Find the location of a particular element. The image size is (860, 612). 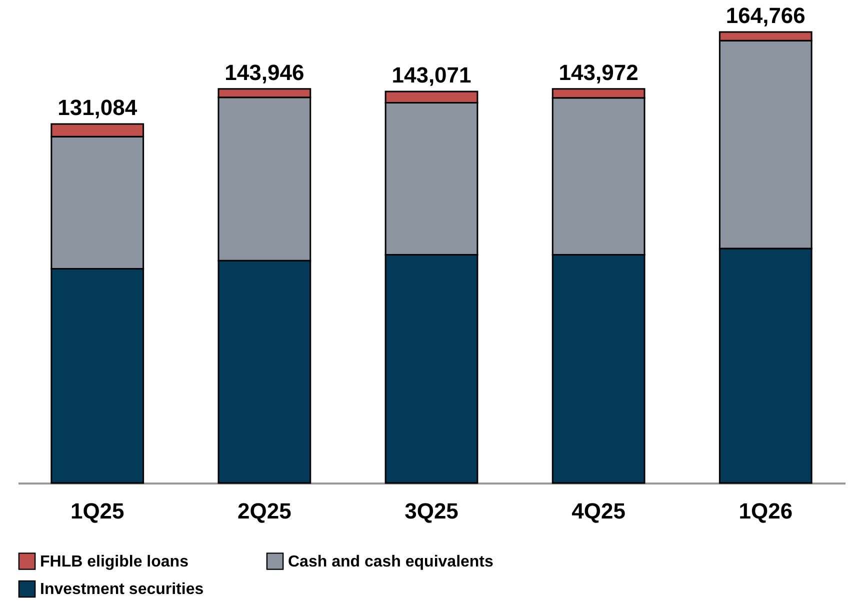

x-tick-label: 1Q25 is located at coordinates (97, 511).